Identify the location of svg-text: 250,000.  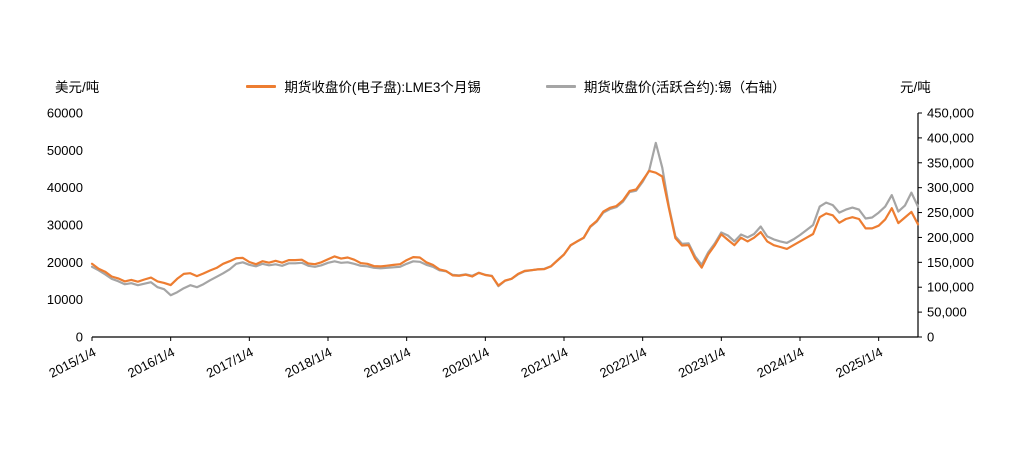
(950, 212).